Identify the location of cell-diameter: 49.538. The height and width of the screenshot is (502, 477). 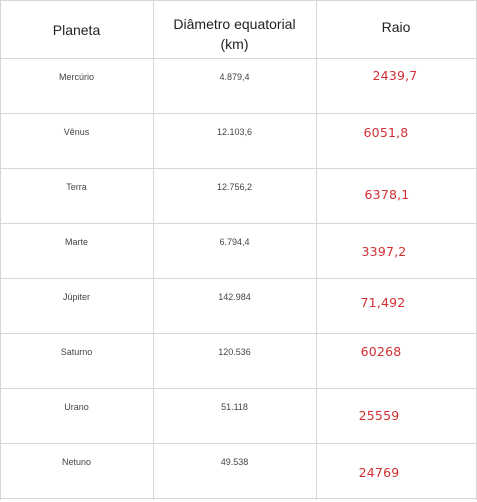
(234, 462).